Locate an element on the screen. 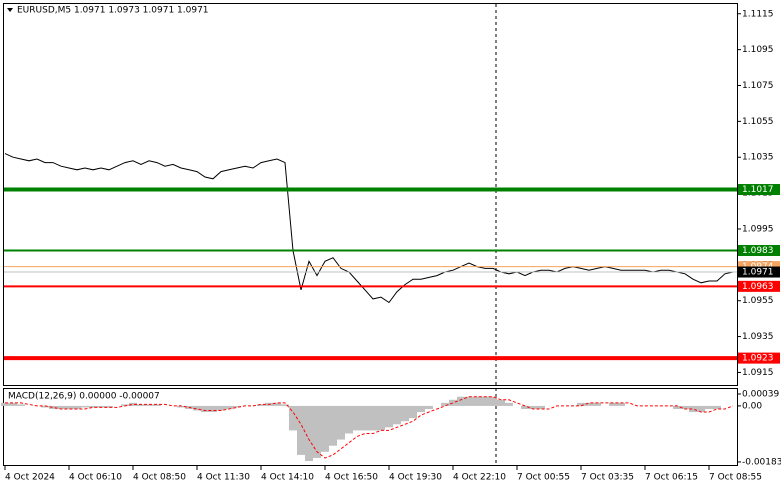  x-tick-label: 4 Oct 16:50 is located at coordinates (351, 478).